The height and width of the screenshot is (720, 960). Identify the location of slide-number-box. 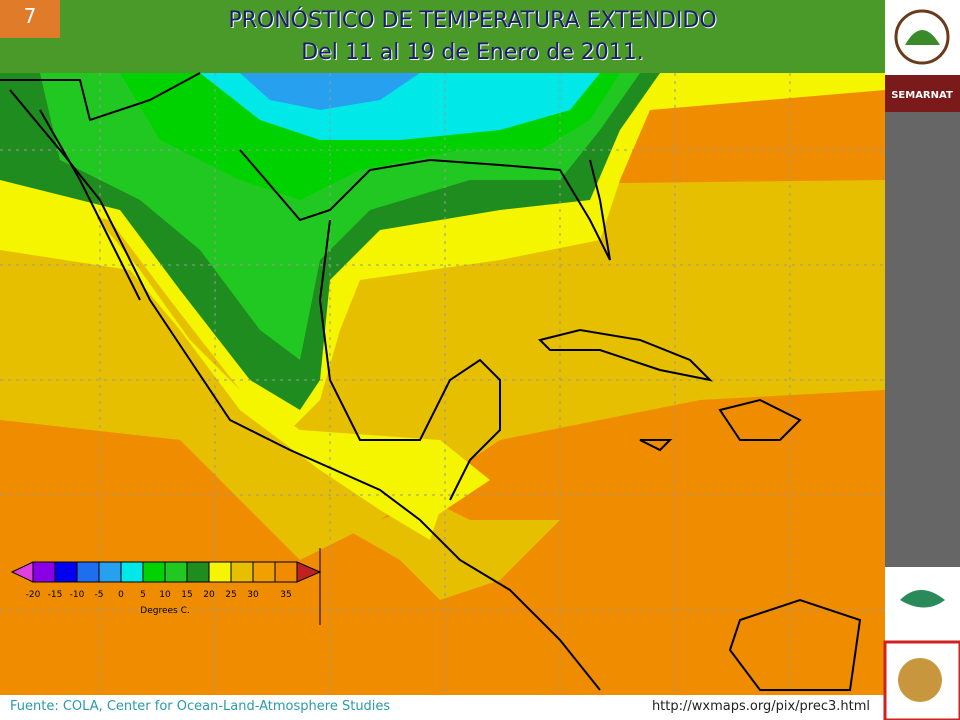
(30, 19).